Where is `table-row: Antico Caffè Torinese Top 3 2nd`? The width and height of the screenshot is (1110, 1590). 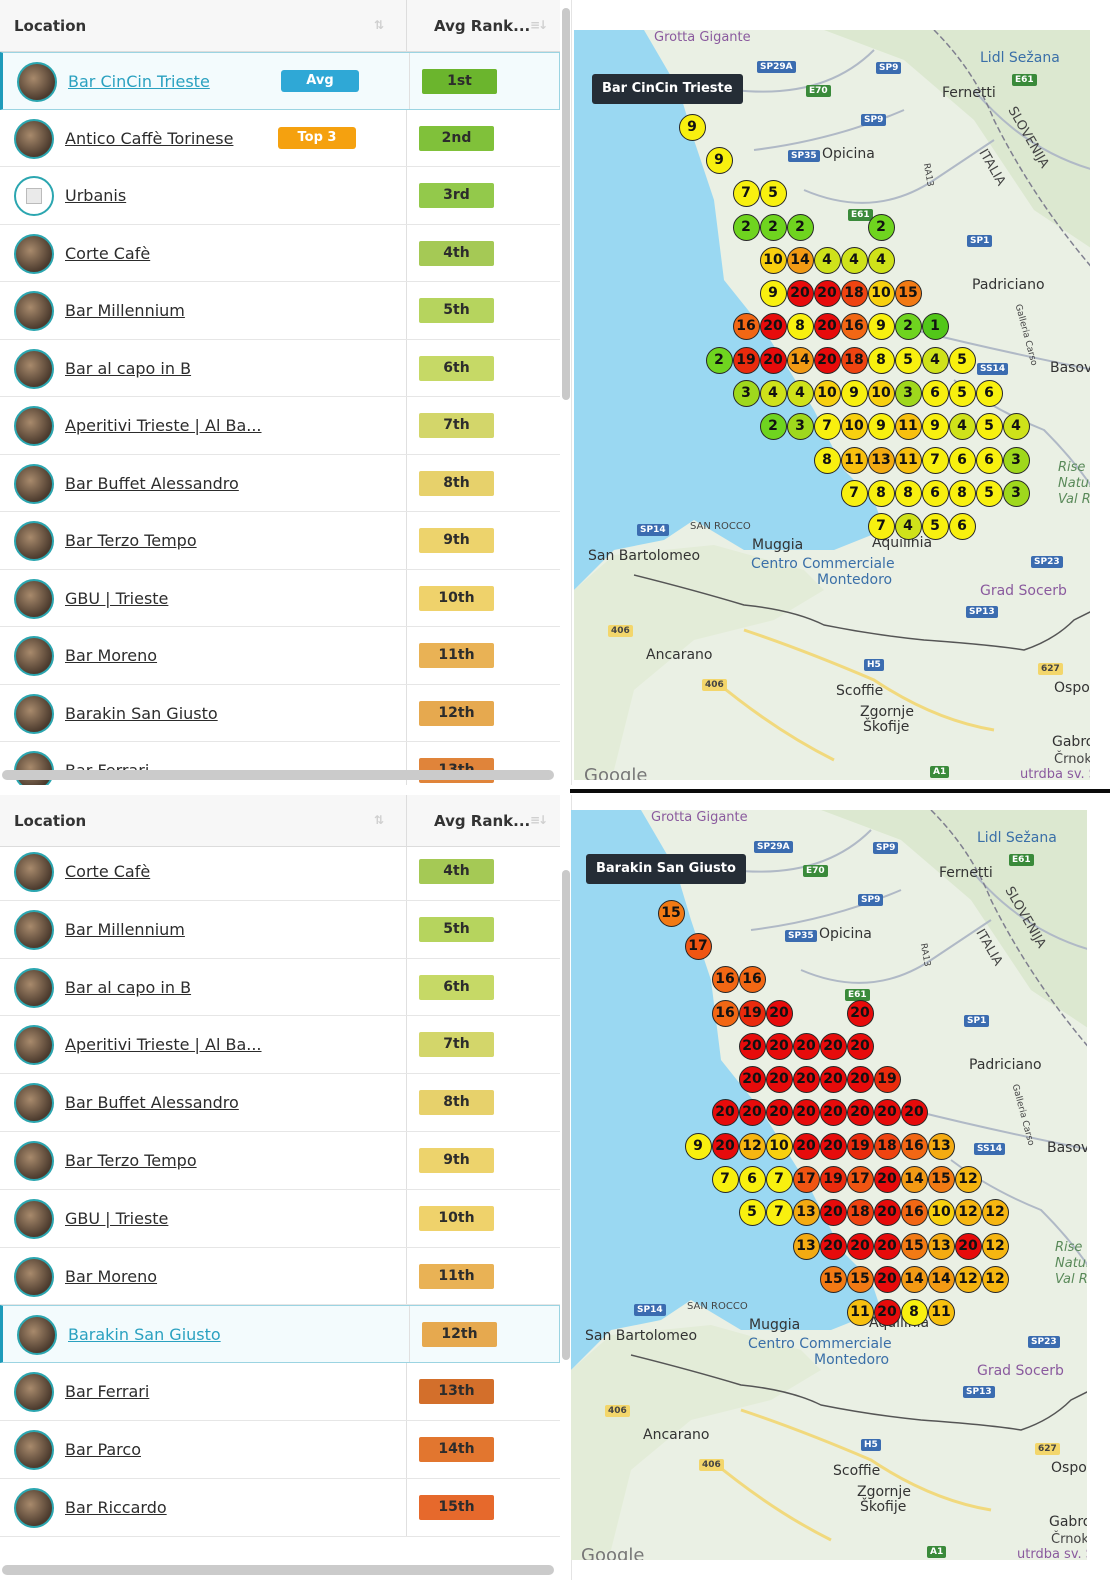
table-row: Antico Caffè Torinese Top 3 2nd is located at coordinates (280, 138).